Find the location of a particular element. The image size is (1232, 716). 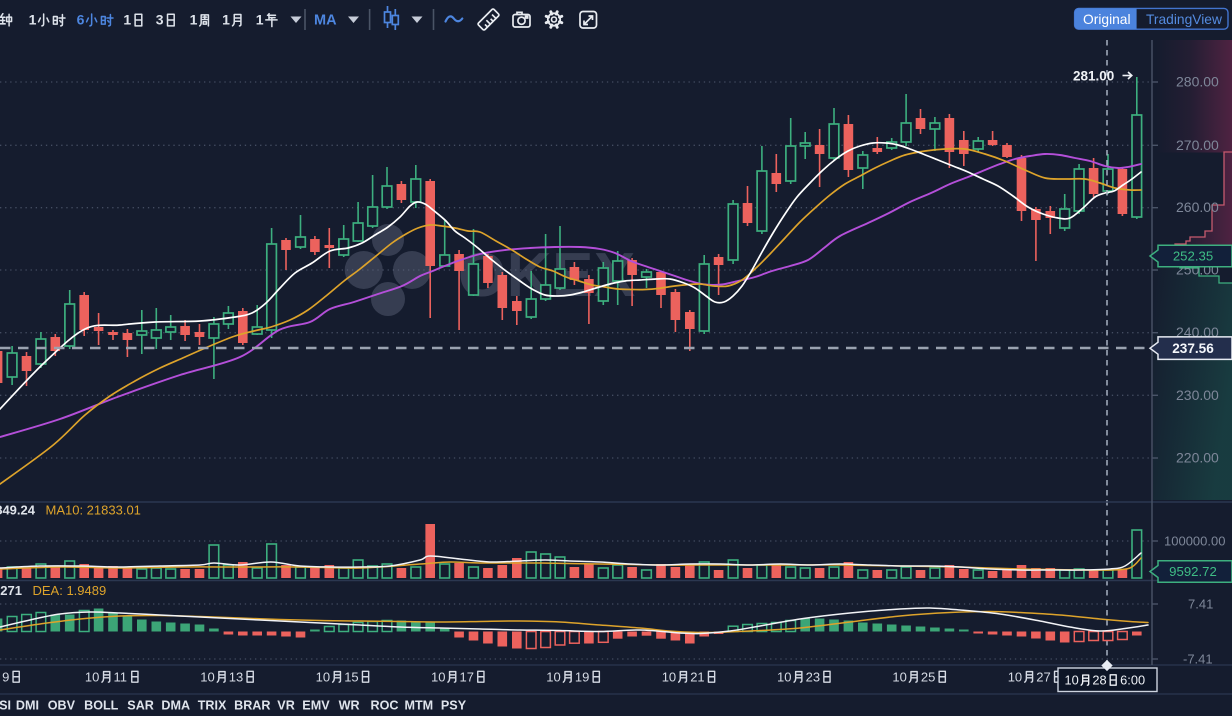

svg-text: 9 is located at coordinates (5, 677).